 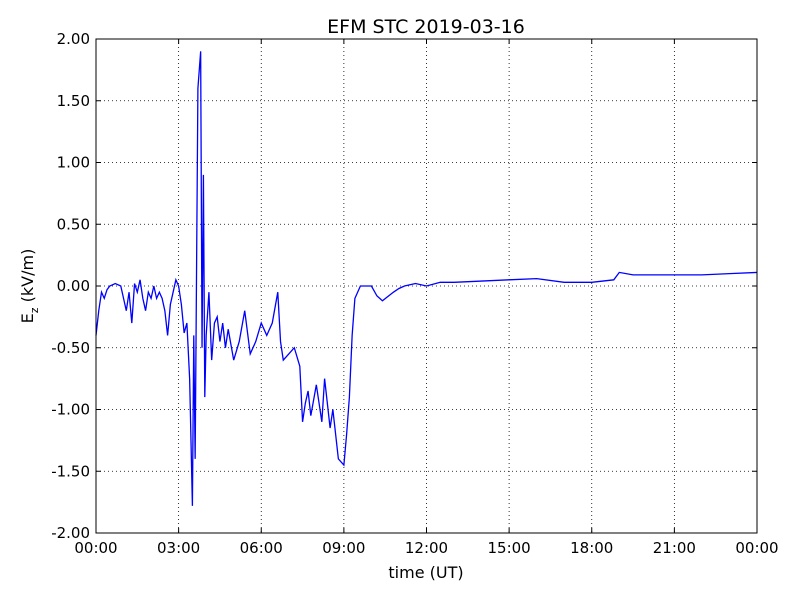 I want to click on y-label-symbol: E, so click(x=27, y=318).